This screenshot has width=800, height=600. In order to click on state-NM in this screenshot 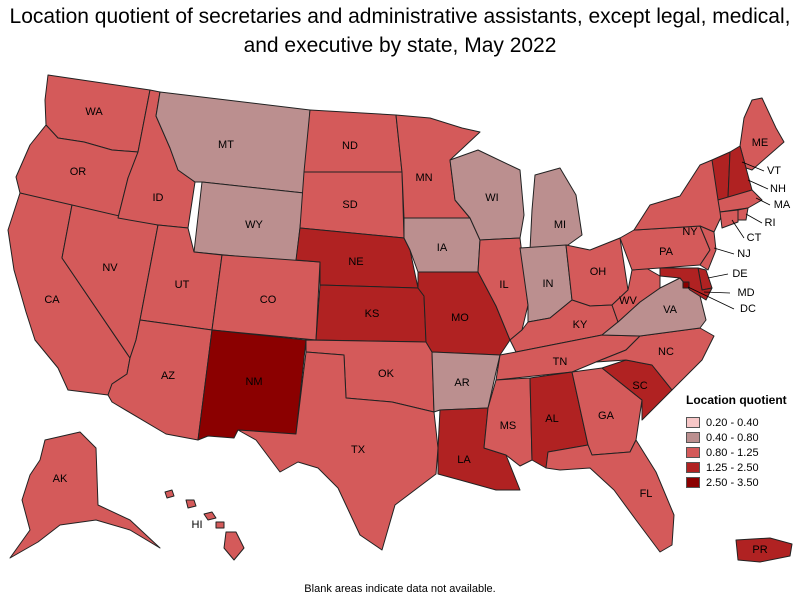, I will do `click(252, 385)`.